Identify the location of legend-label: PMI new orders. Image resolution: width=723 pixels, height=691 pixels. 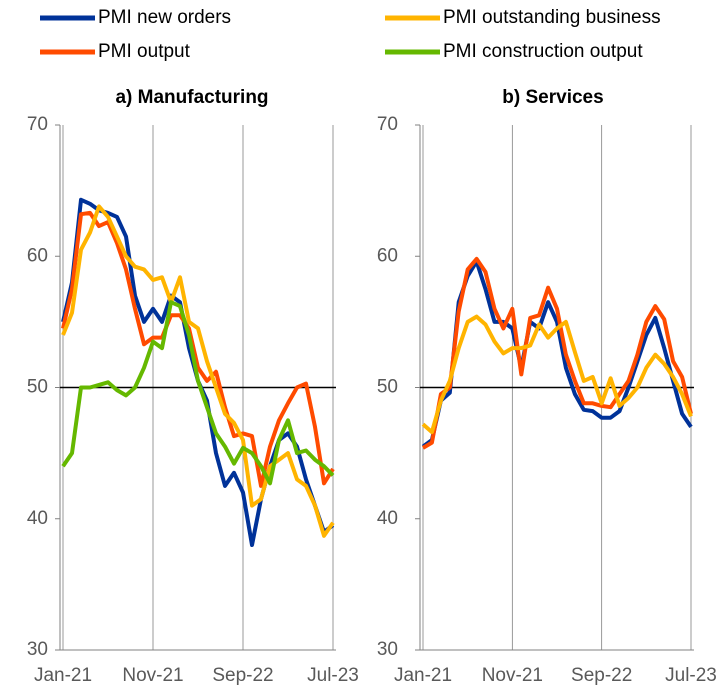
(164, 17).